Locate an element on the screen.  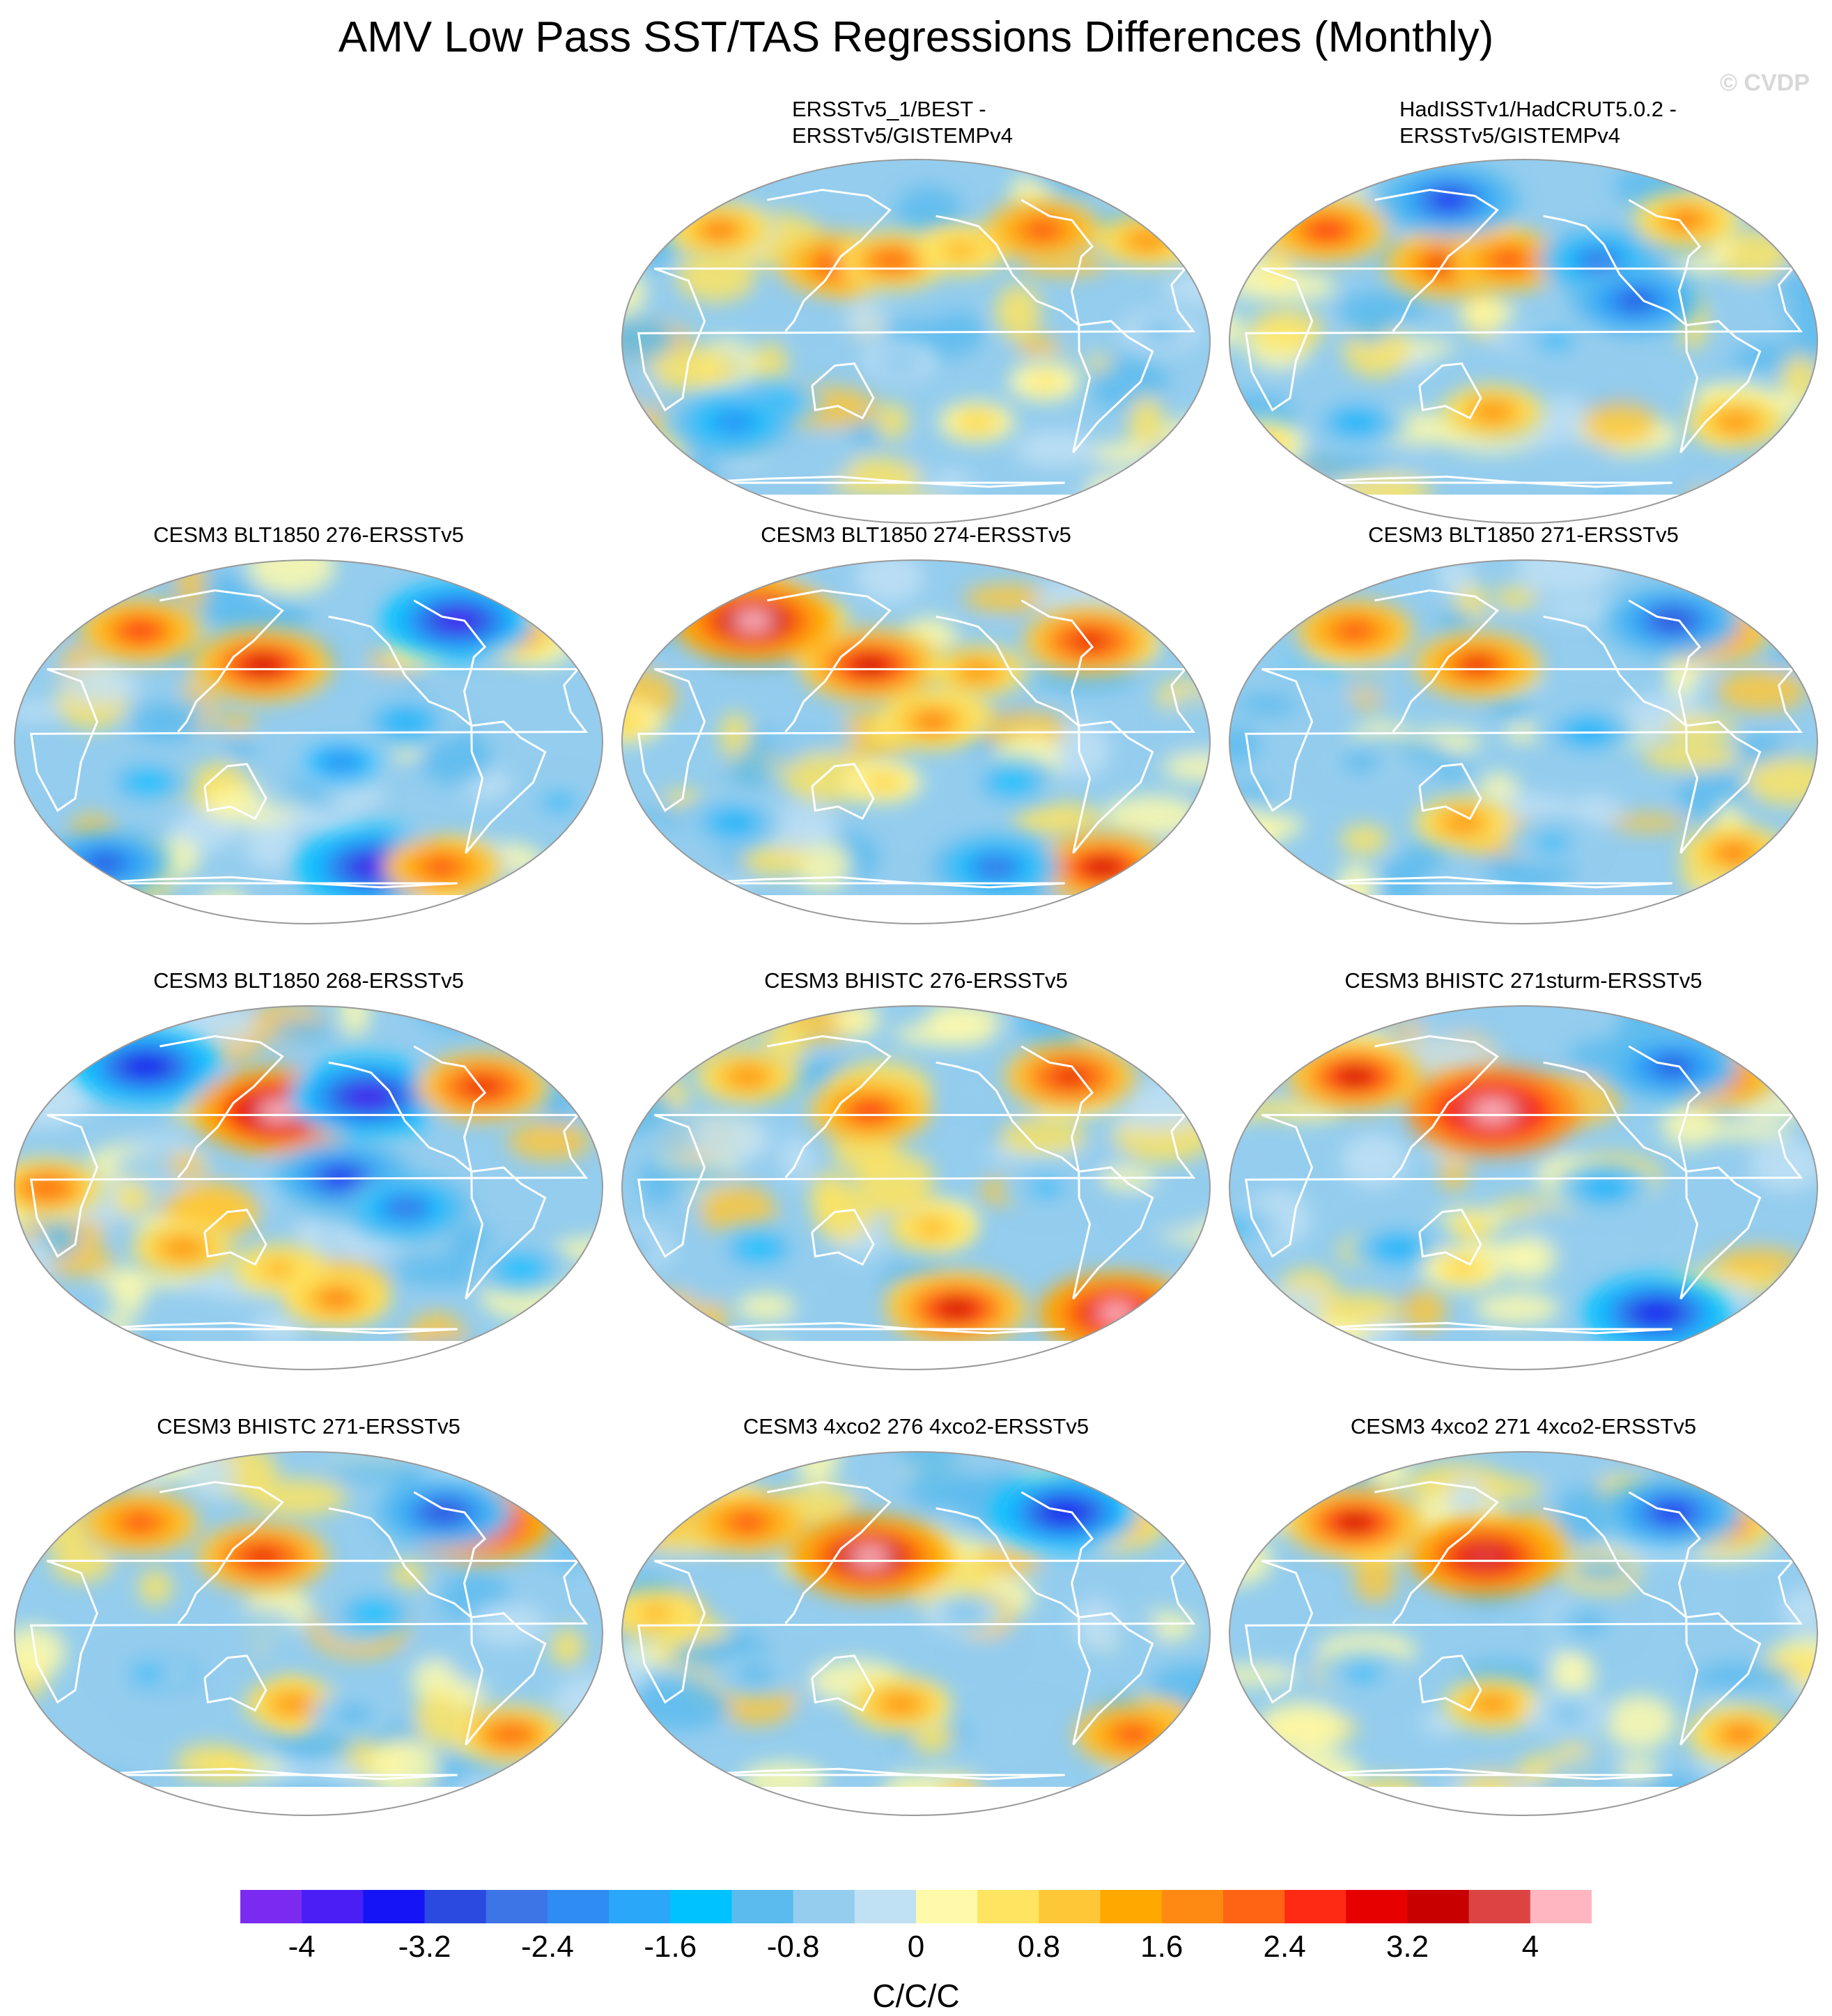
map-panel-p11: CESM3 4xco2 276 4xco2-ERSSTv5 is located at coordinates (916, 1654).